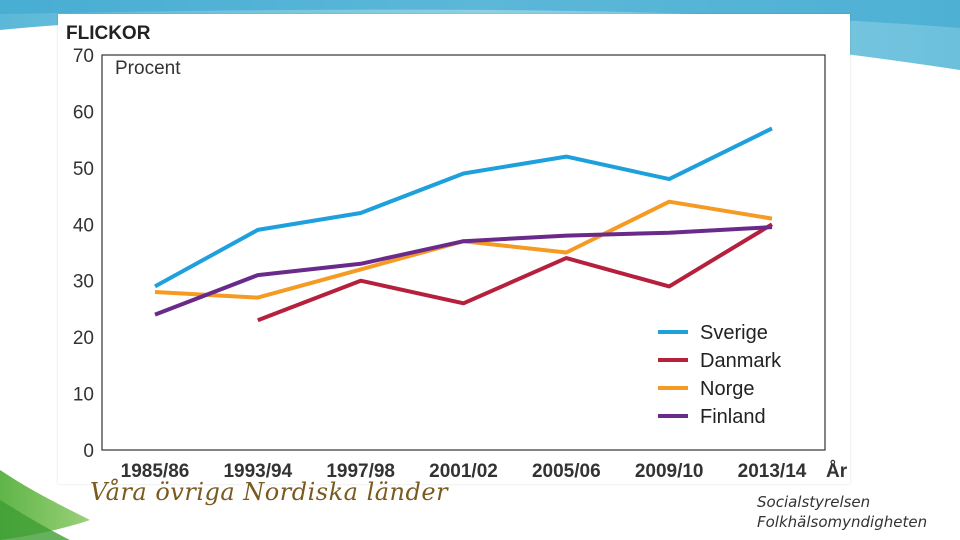 The width and height of the screenshot is (960, 540). What do you see at coordinates (83, 169) in the screenshot?
I see `y-tick-label: 50` at bounding box center [83, 169].